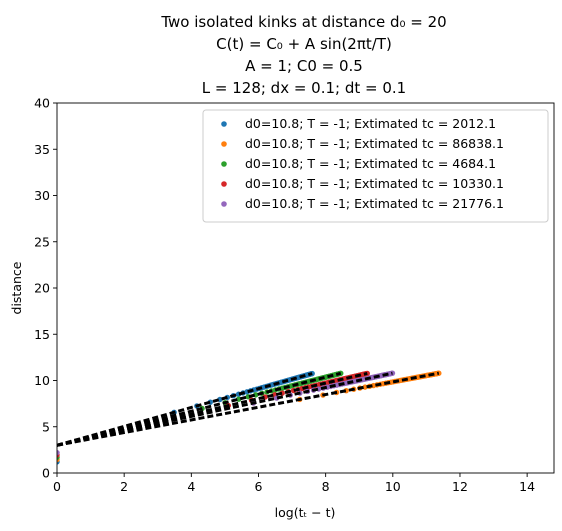  What do you see at coordinates (57, 486) in the screenshot?
I see `x-tick-label: 0` at bounding box center [57, 486].